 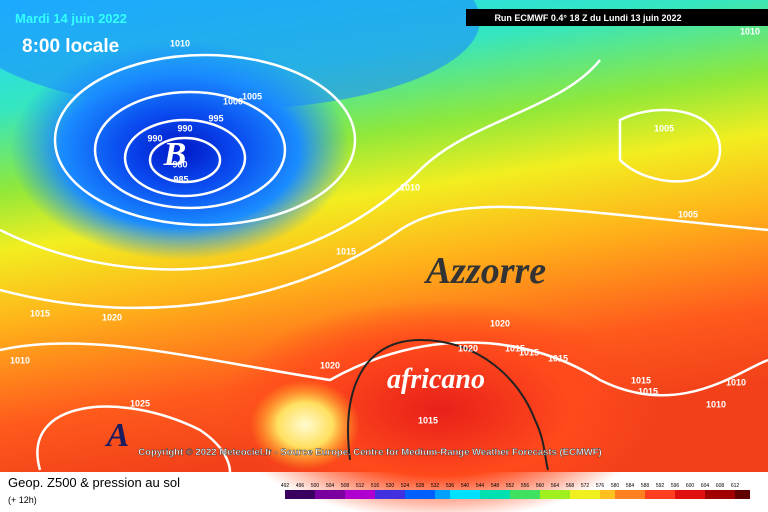 I want to click on scale-label: 508, so click(x=345, y=486).